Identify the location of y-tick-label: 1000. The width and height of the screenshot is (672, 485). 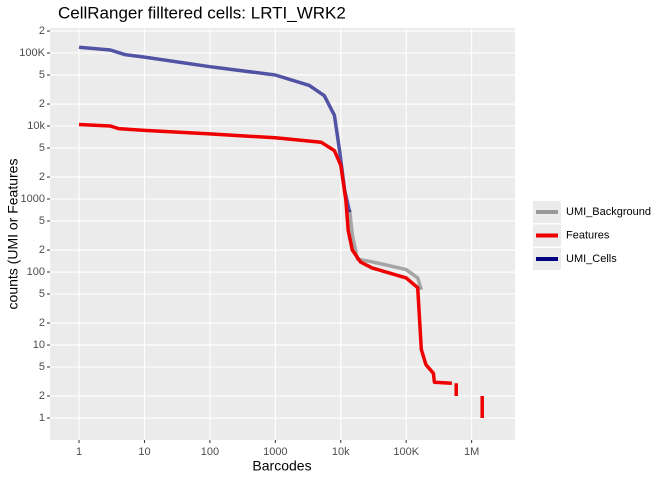
(33, 199).